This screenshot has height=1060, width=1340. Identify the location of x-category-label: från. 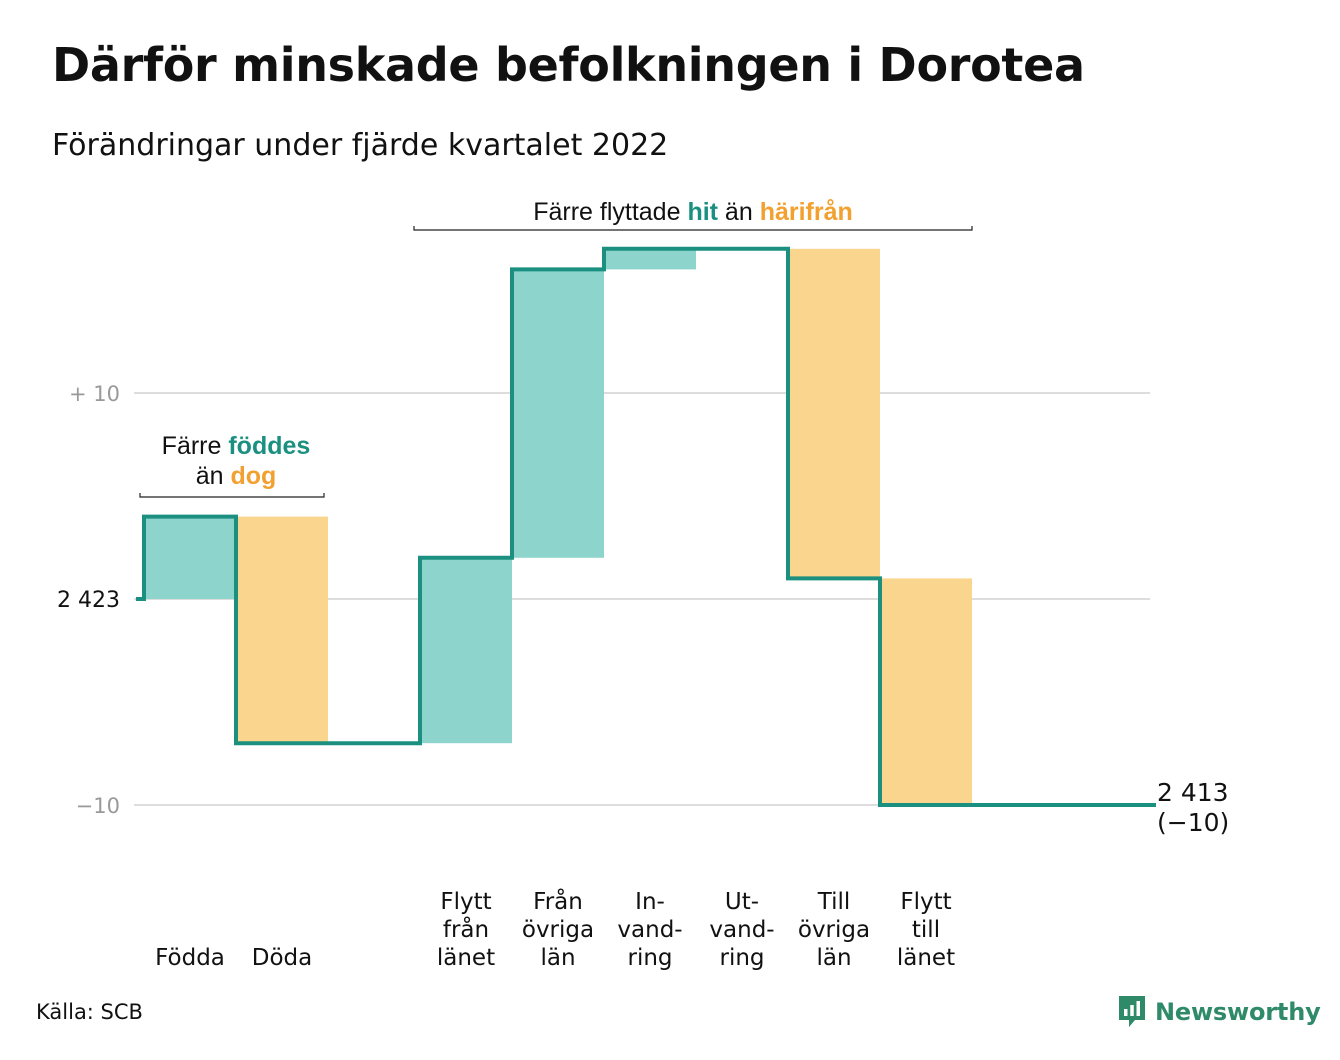
(466, 929).